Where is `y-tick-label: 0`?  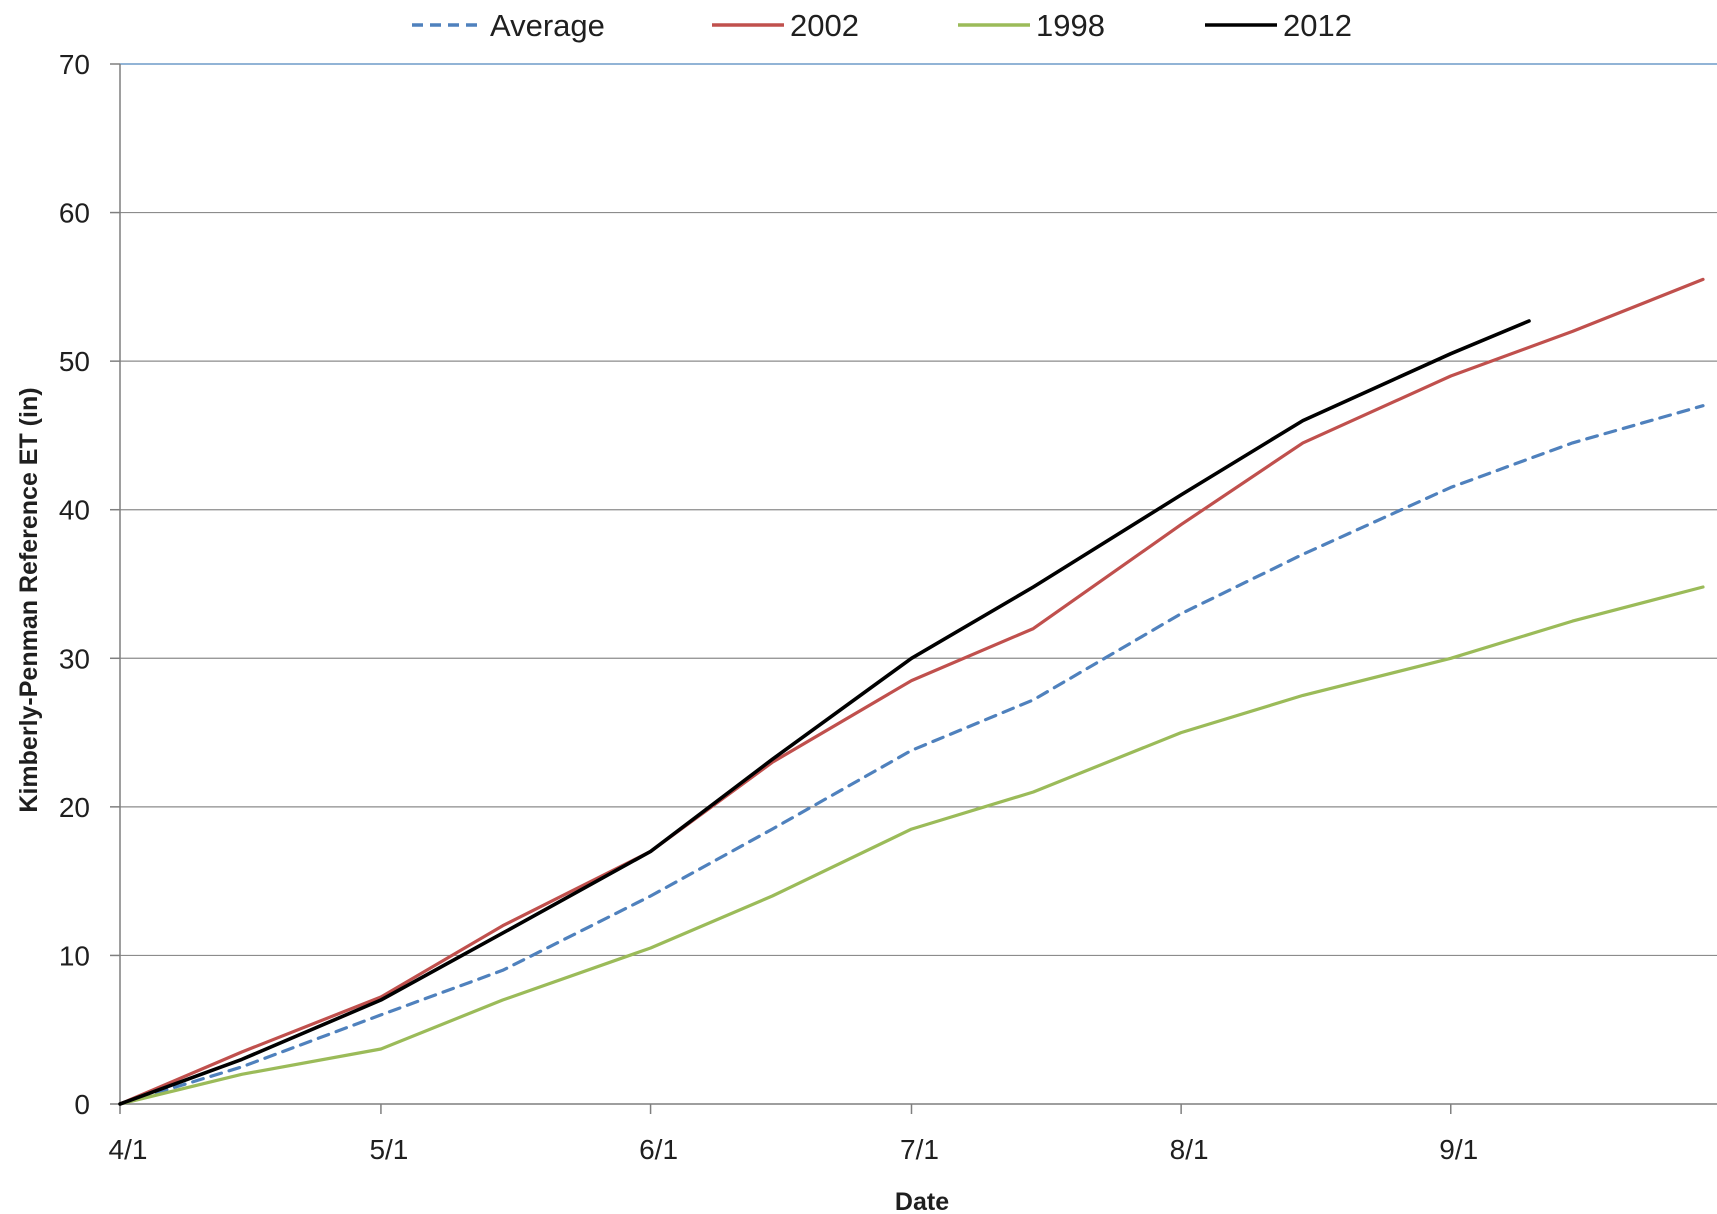 y-tick-label: 0 is located at coordinates (82, 1104).